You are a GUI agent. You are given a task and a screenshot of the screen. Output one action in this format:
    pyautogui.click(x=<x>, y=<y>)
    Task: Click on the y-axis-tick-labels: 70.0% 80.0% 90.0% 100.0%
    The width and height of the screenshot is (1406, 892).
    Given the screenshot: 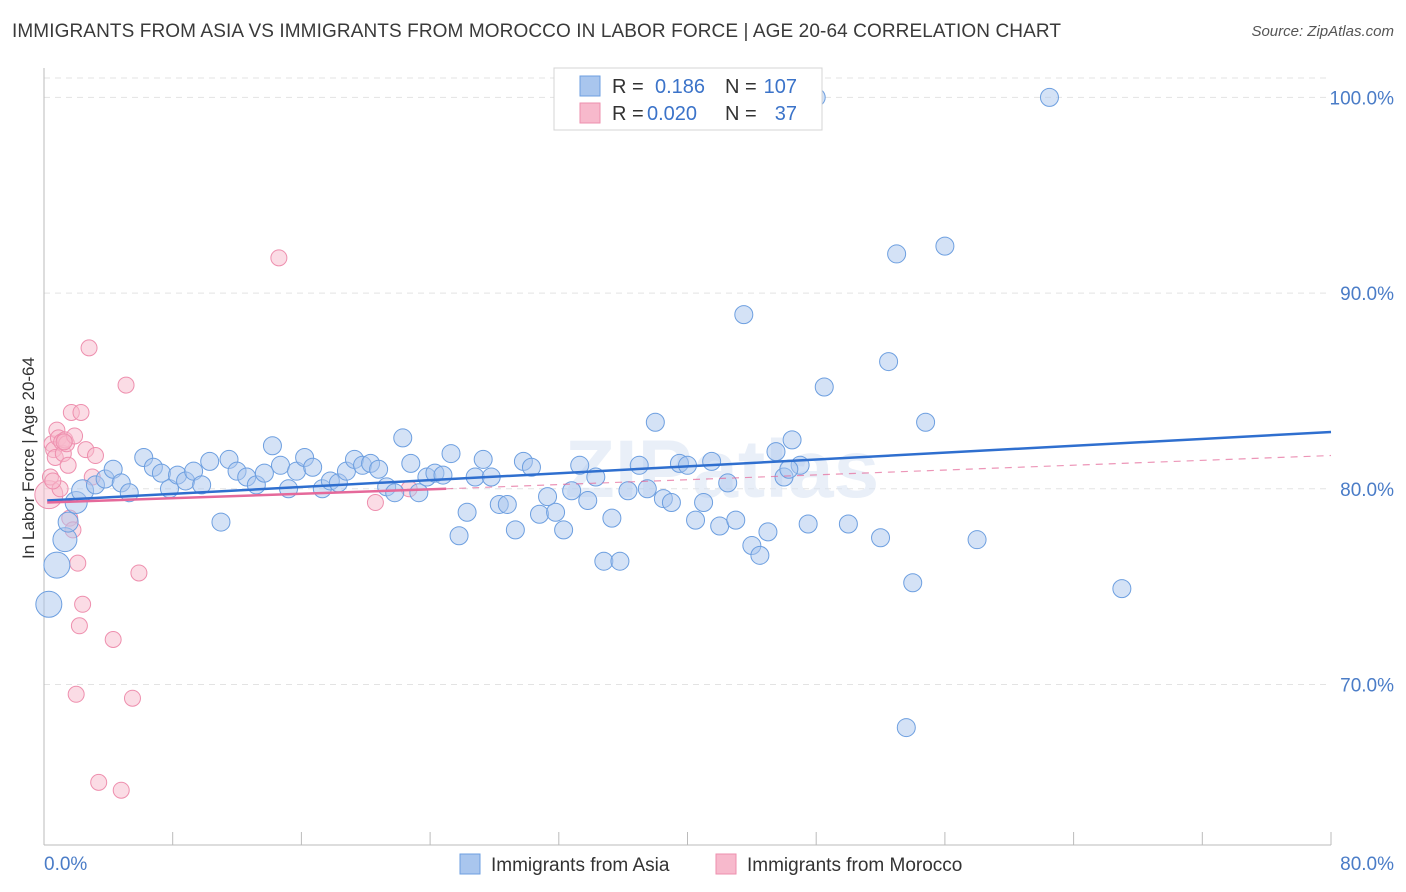 What is the action you would take?
    pyautogui.click(x=1362, y=392)
    